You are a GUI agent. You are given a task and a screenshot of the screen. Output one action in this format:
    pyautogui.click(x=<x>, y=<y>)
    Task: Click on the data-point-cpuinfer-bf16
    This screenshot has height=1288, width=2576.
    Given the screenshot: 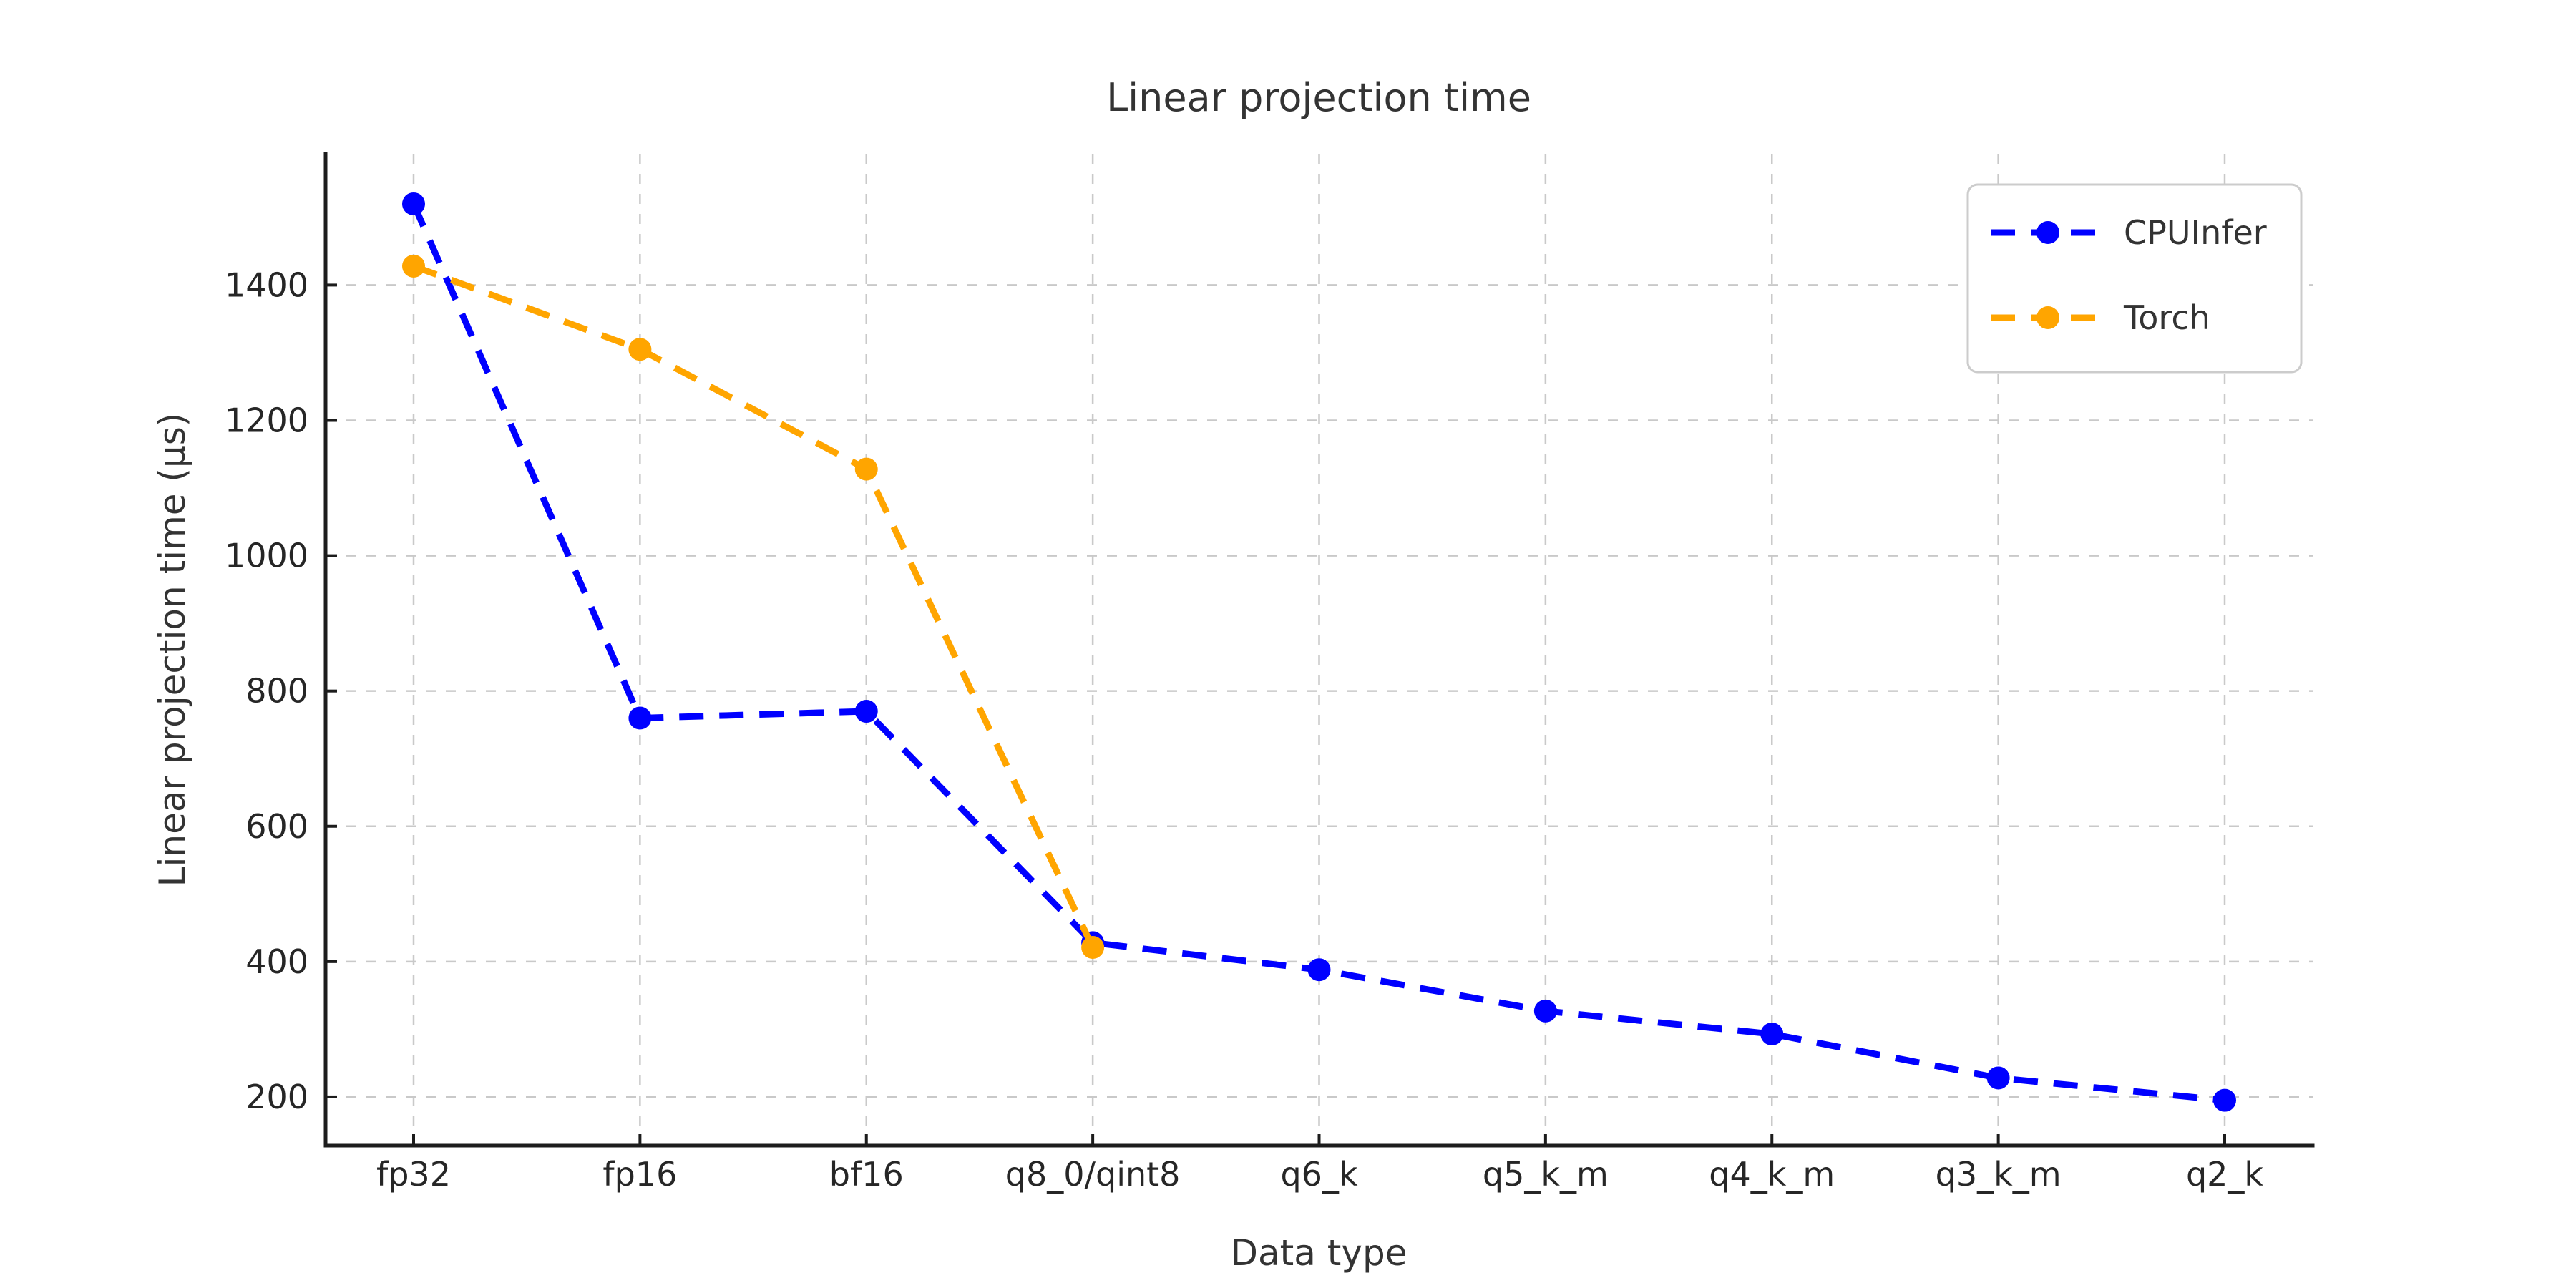 What is the action you would take?
    pyautogui.click(x=866, y=711)
    